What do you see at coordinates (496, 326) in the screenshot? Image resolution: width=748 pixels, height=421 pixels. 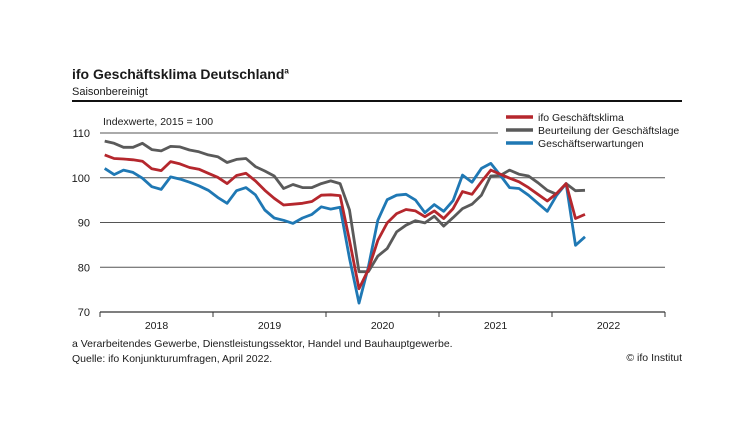 I see `x-tick-label: 2021` at bounding box center [496, 326].